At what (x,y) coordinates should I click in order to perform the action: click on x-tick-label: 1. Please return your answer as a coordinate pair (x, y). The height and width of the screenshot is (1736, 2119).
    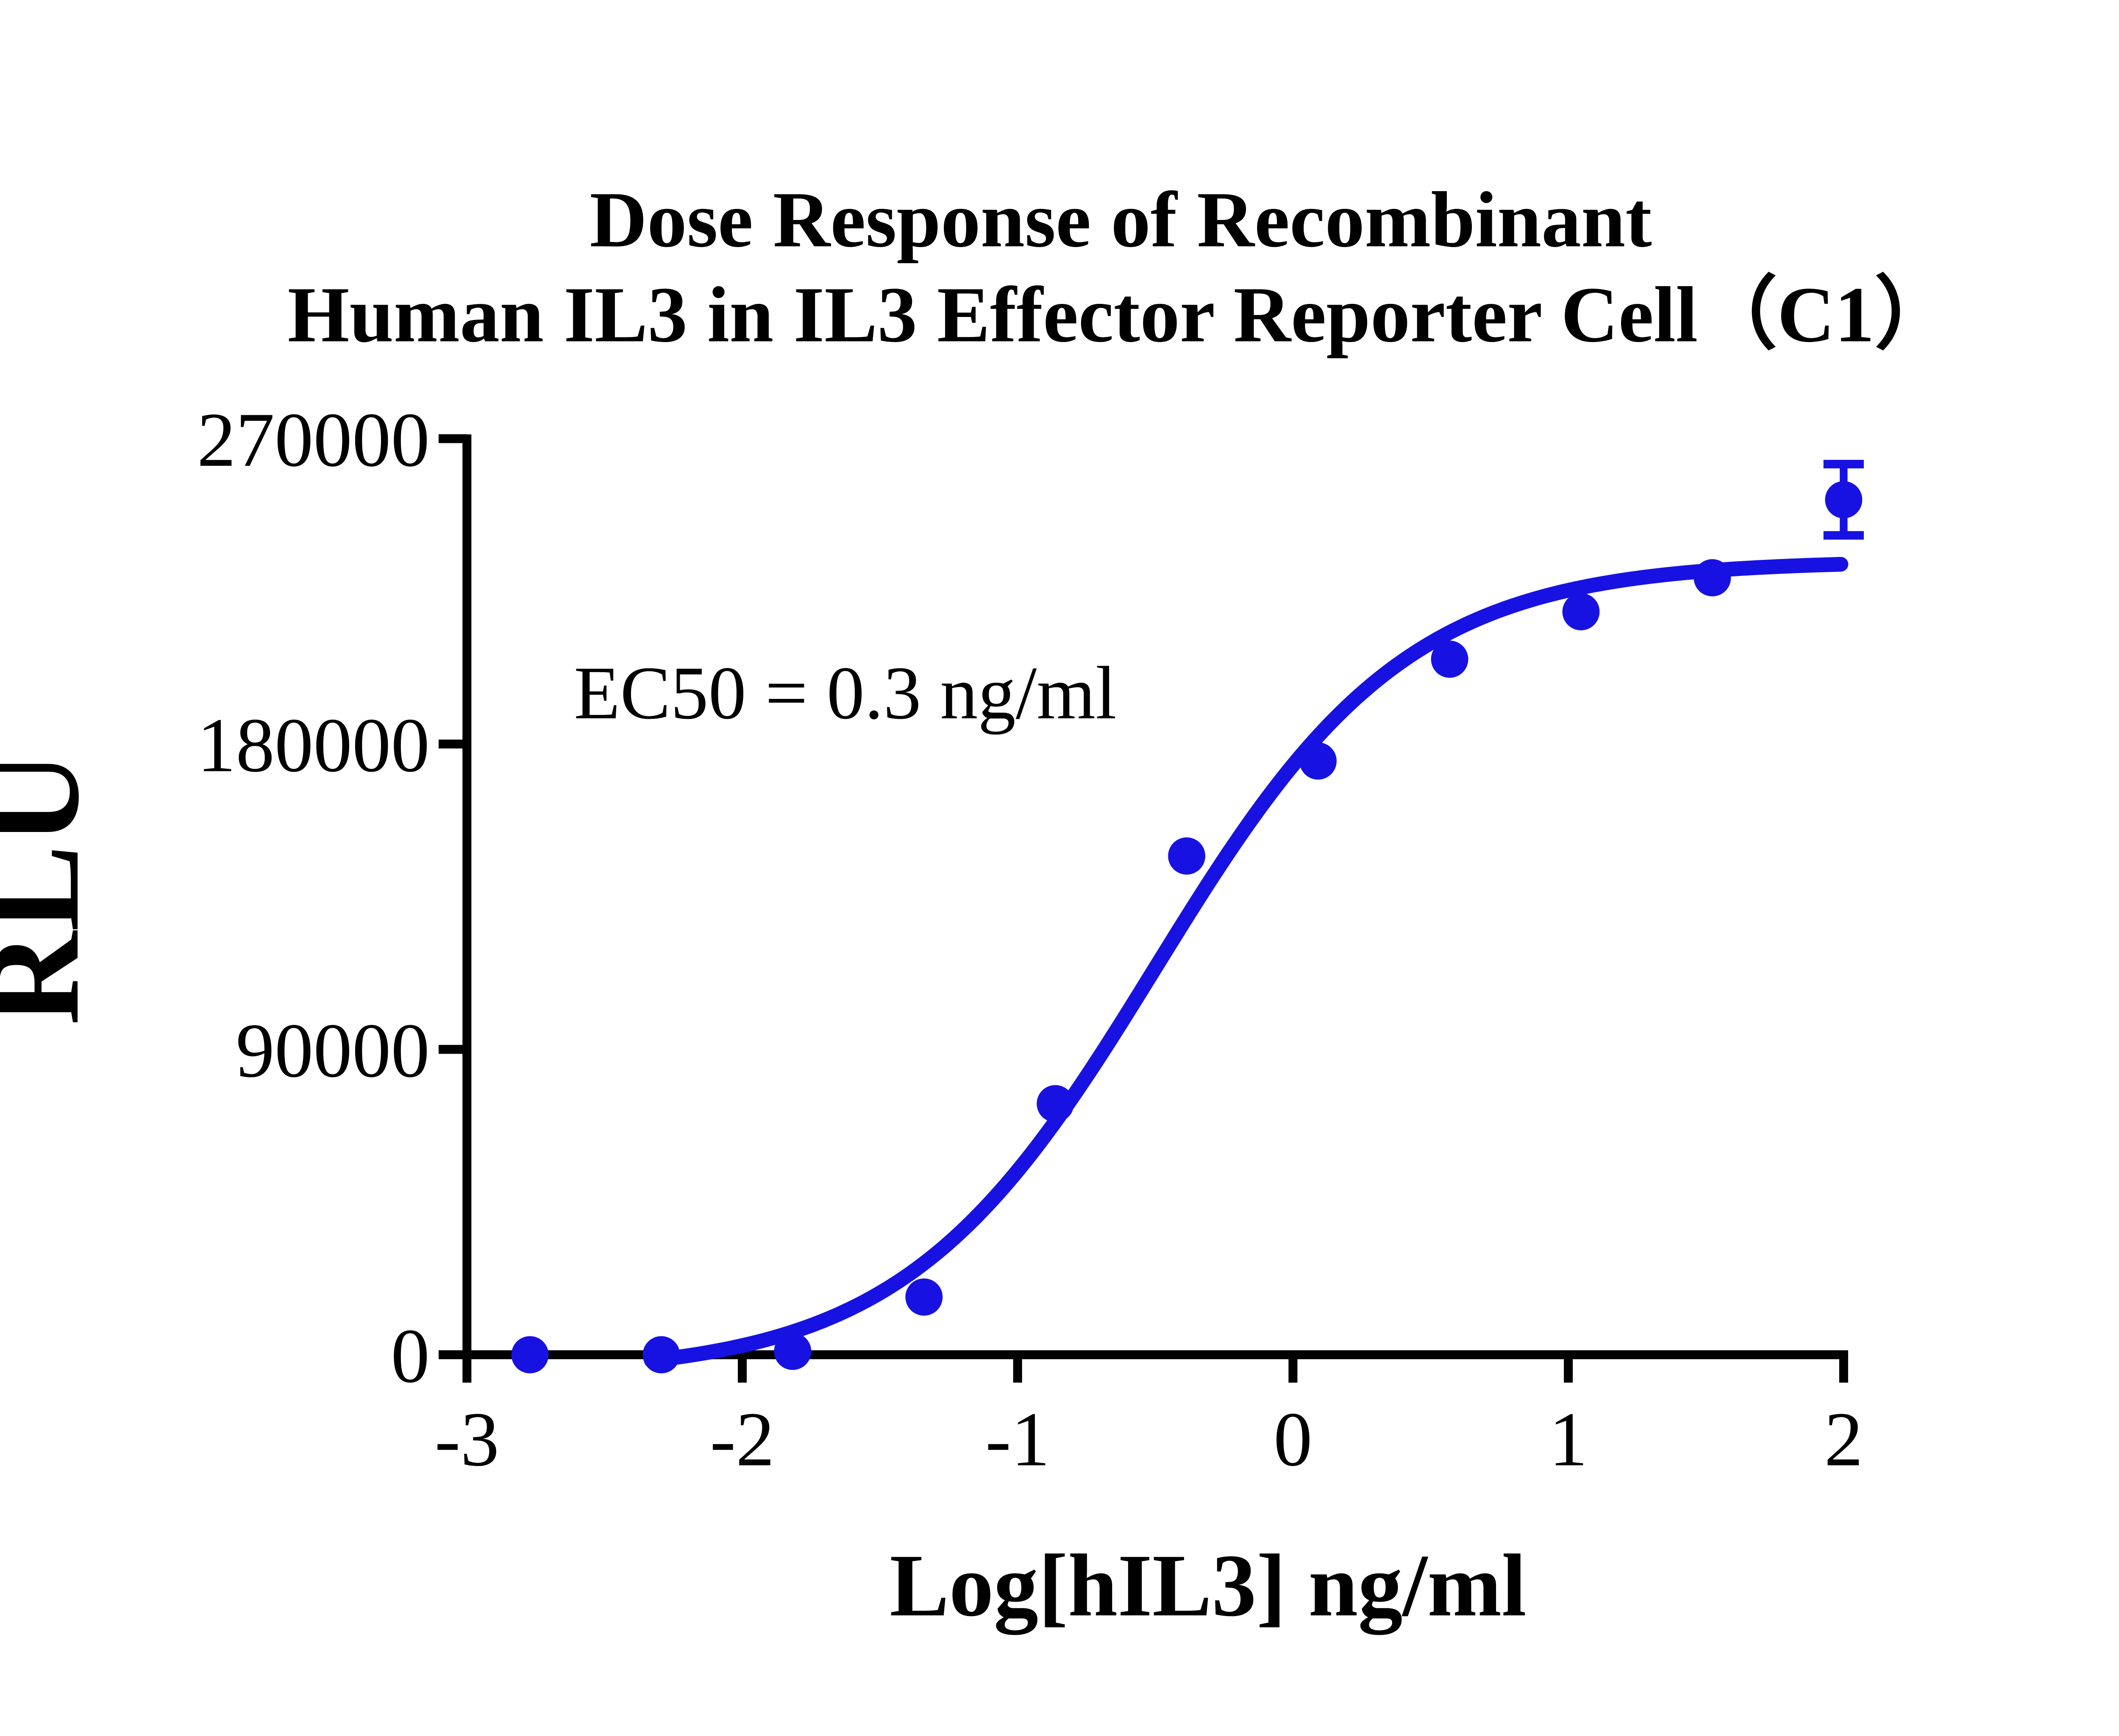
    Looking at the image, I should click on (1569, 1439).